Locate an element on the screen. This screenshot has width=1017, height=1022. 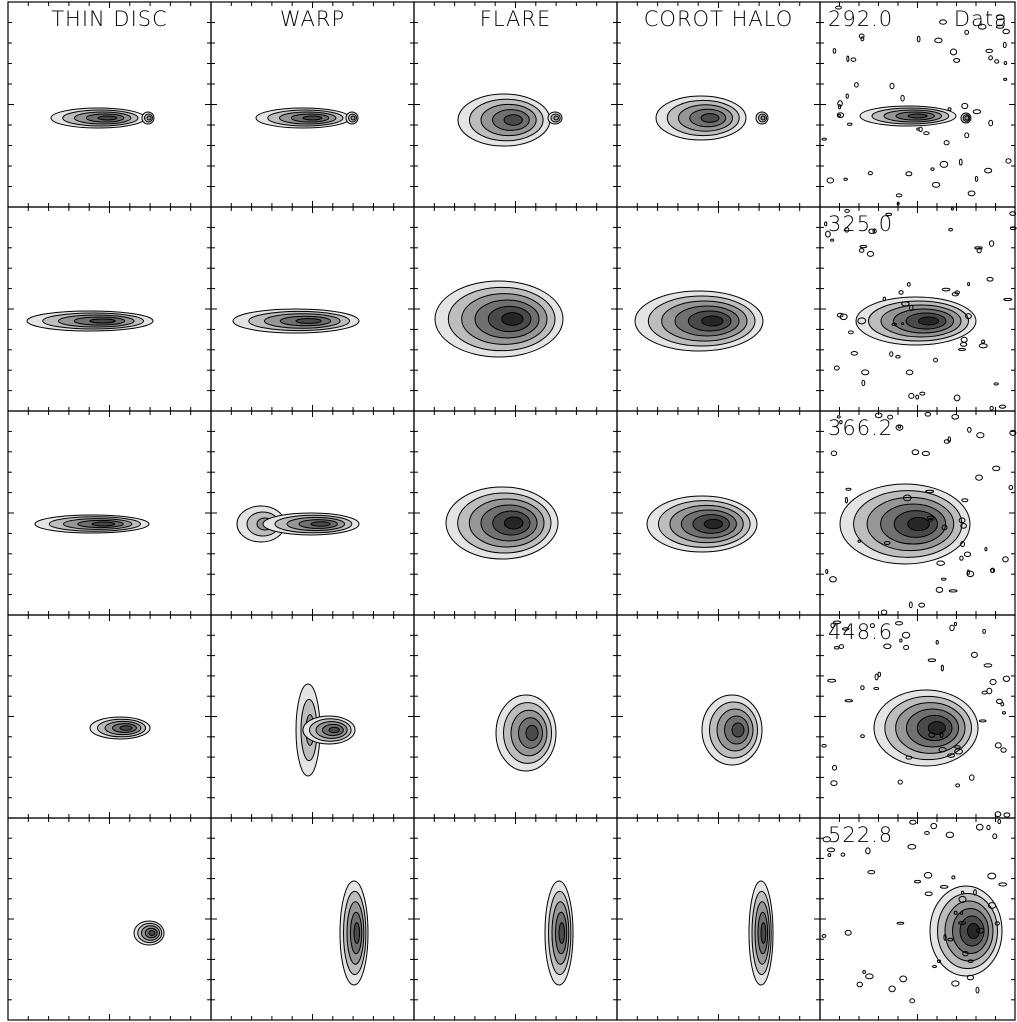
velocity-label: 522.8 is located at coordinates (860, 835).